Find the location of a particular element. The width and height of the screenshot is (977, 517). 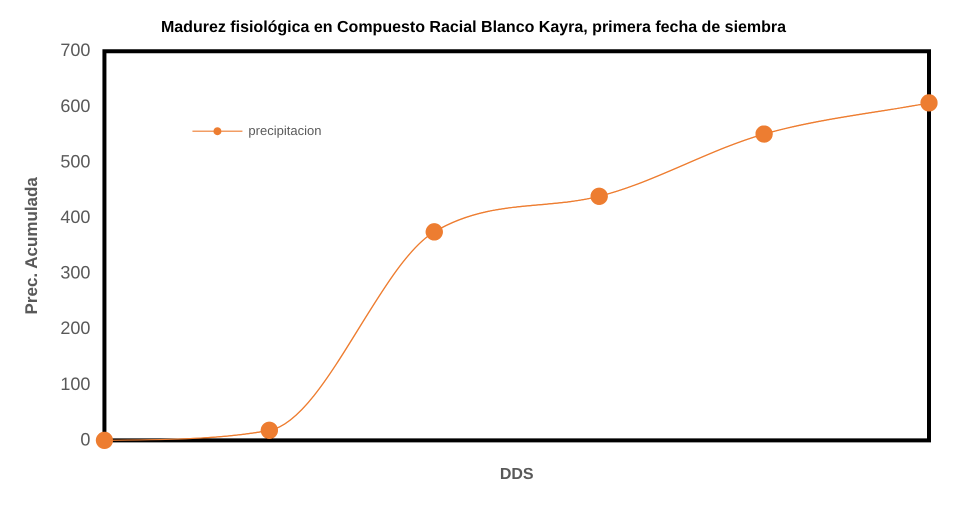

y-axis-title: Prec. Acumulada is located at coordinates (31, 245).